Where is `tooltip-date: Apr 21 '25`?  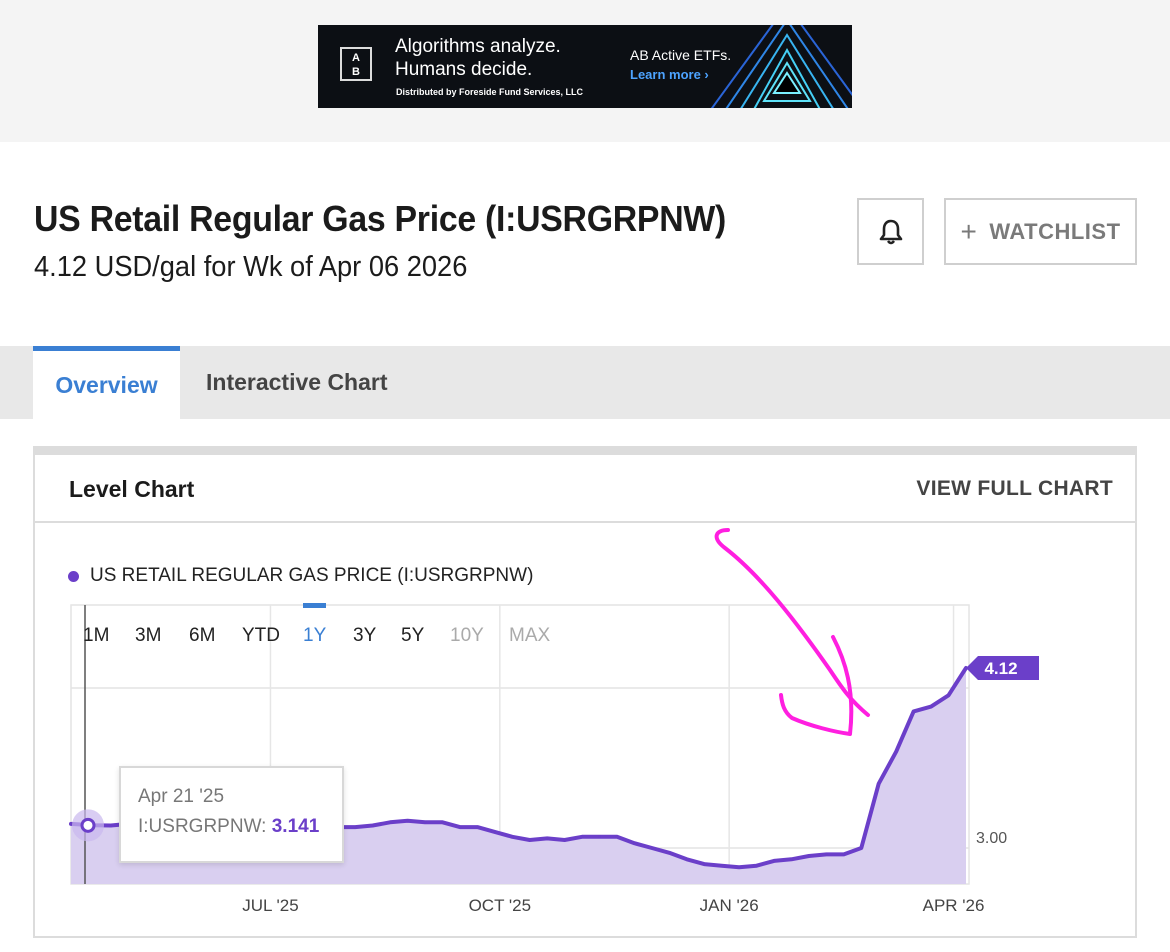
tooltip-date: Apr 21 '25 is located at coordinates (181, 796).